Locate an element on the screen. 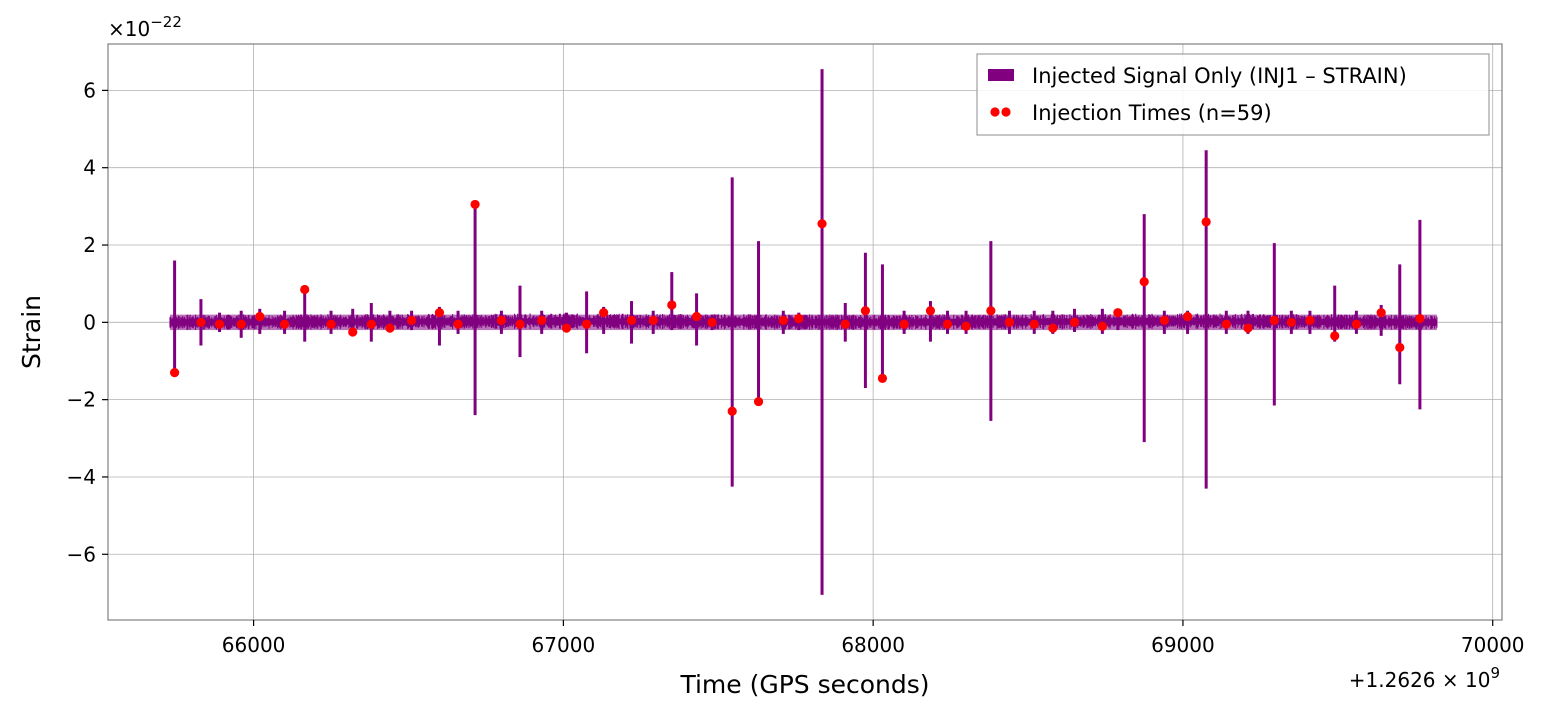 Image resolution: width=1547 pixels, height=713 pixels. y-tick-label: 2 is located at coordinates (89, 245).